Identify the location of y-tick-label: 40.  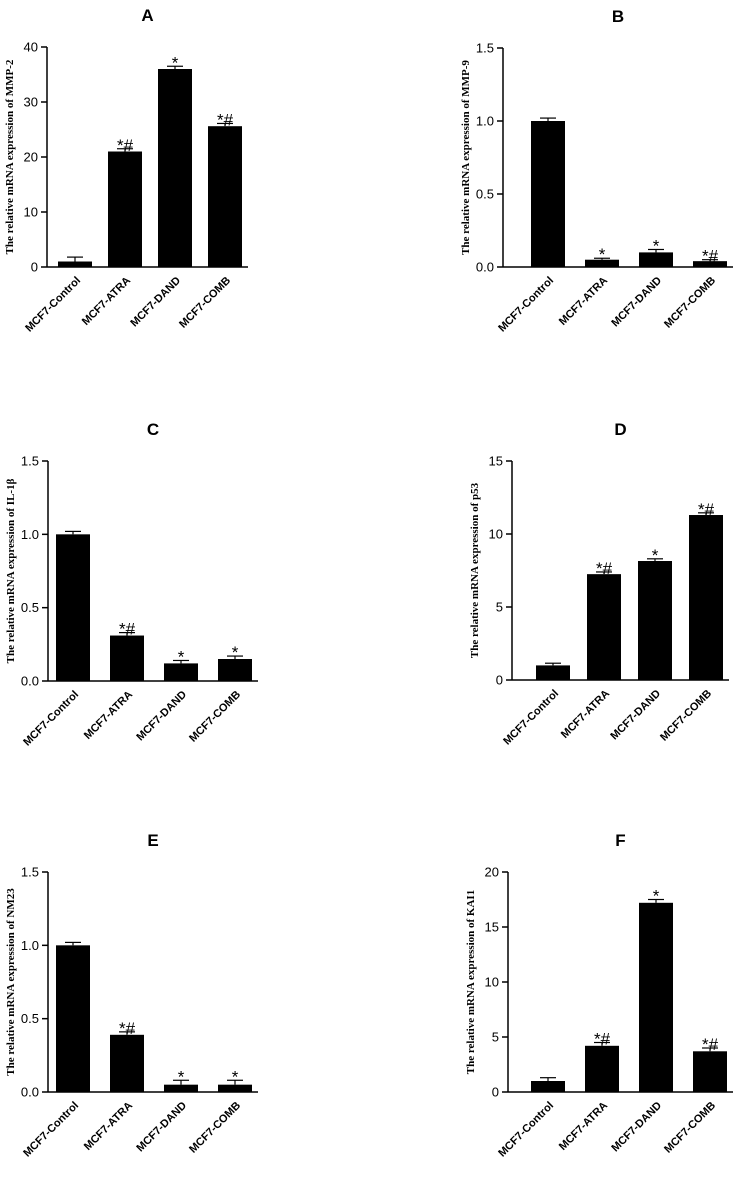
(31, 47).